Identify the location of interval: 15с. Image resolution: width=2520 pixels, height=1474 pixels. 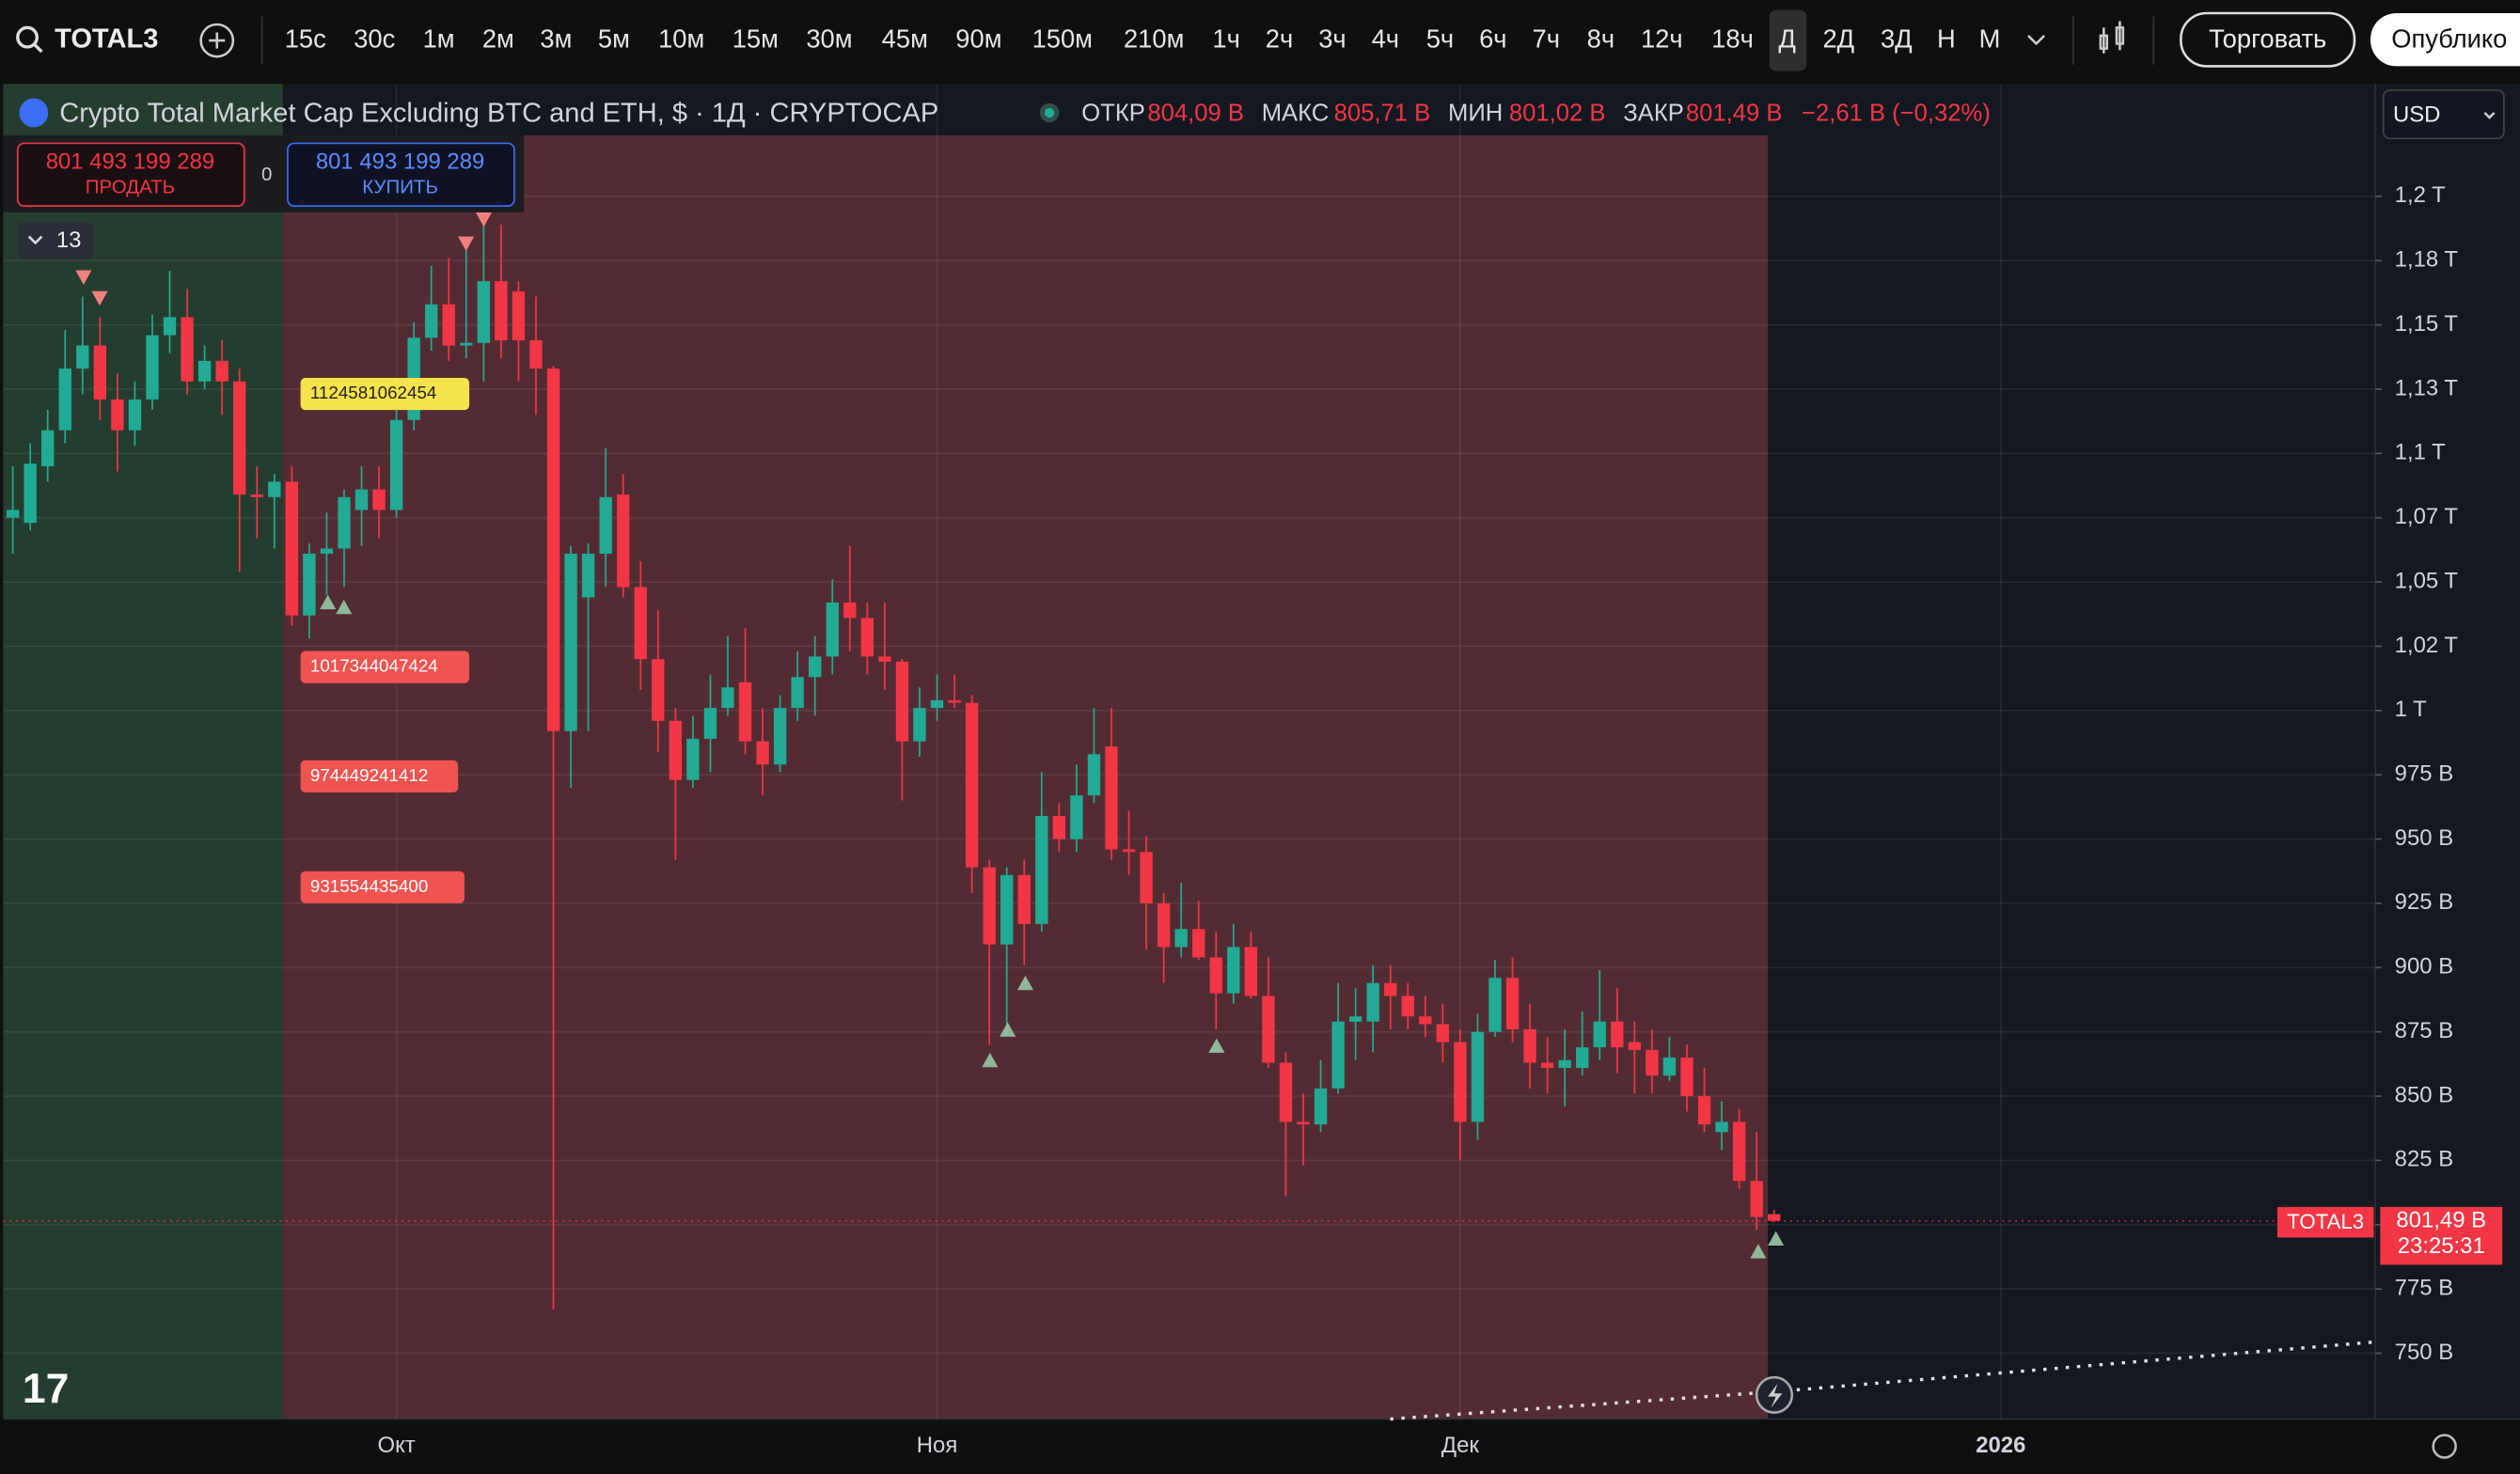
(306, 38).